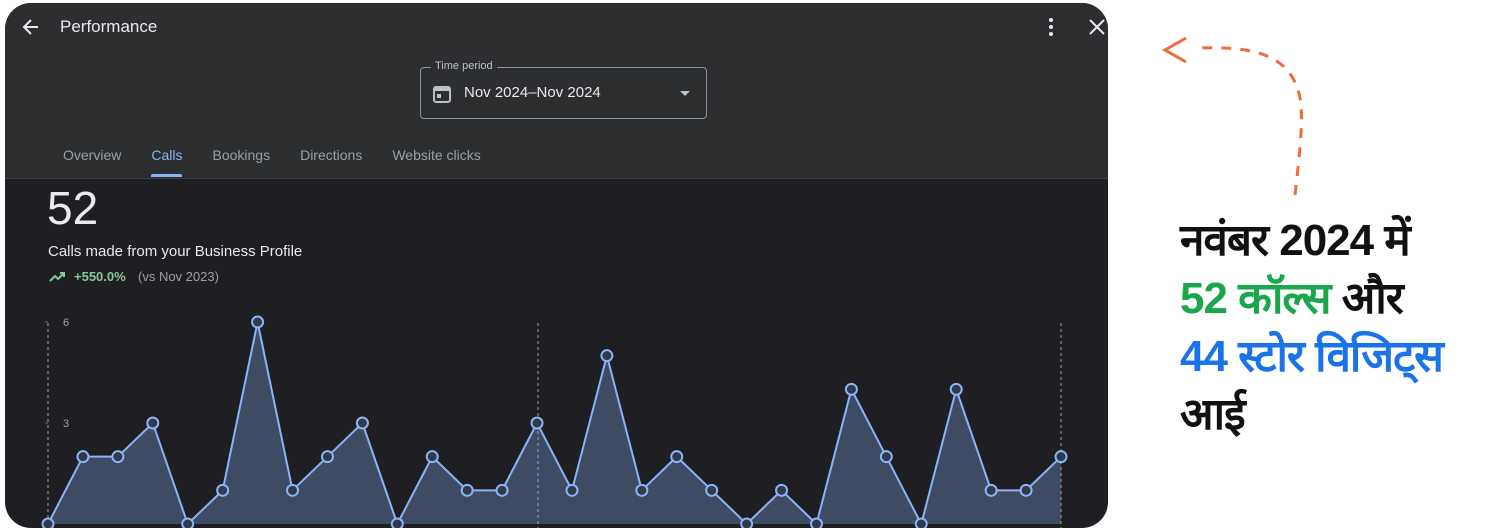 The width and height of the screenshot is (1502, 532). What do you see at coordinates (1367, 298) in the screenshot?
I see `caption-text: और` at bounding box center [1367, 298].